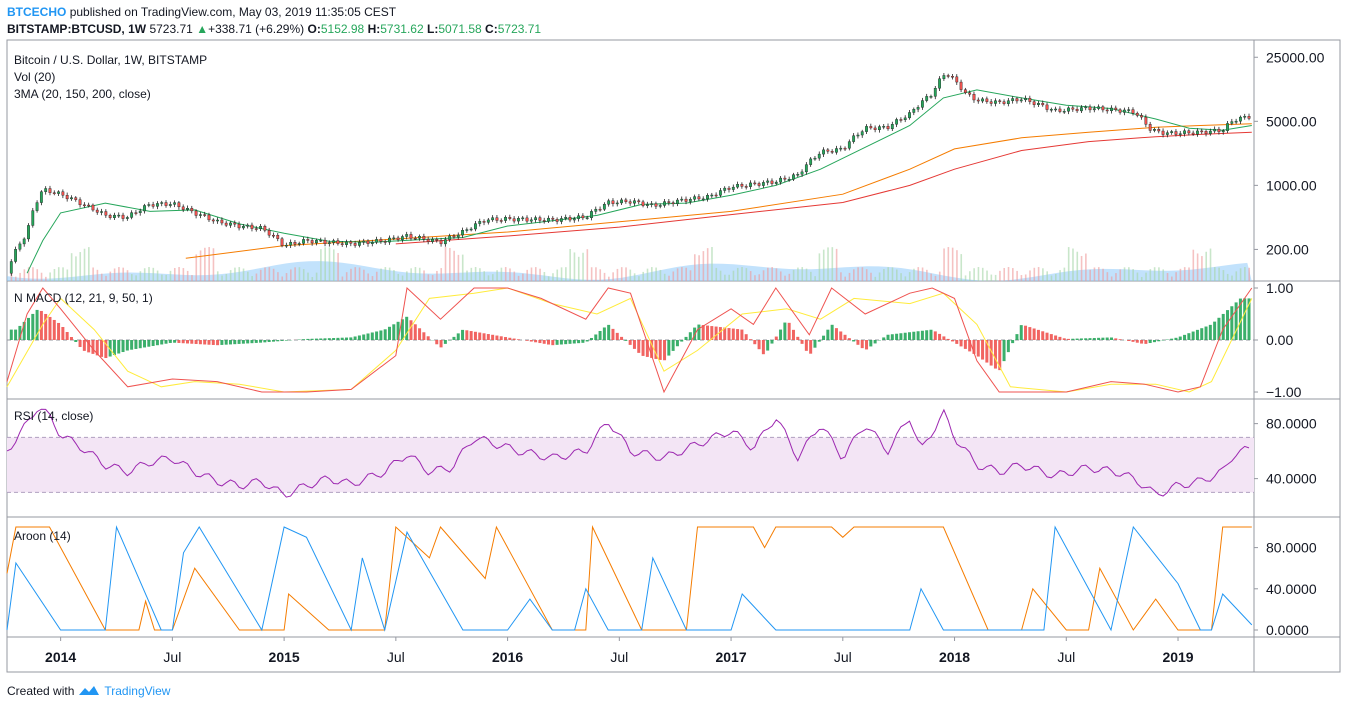 The width and height of the screenshot is (1348, 710). What do you see at coordinates (619, 657) in the screenshot?
I see `time-tick-label: Jul` at bounding box center [619, 657].